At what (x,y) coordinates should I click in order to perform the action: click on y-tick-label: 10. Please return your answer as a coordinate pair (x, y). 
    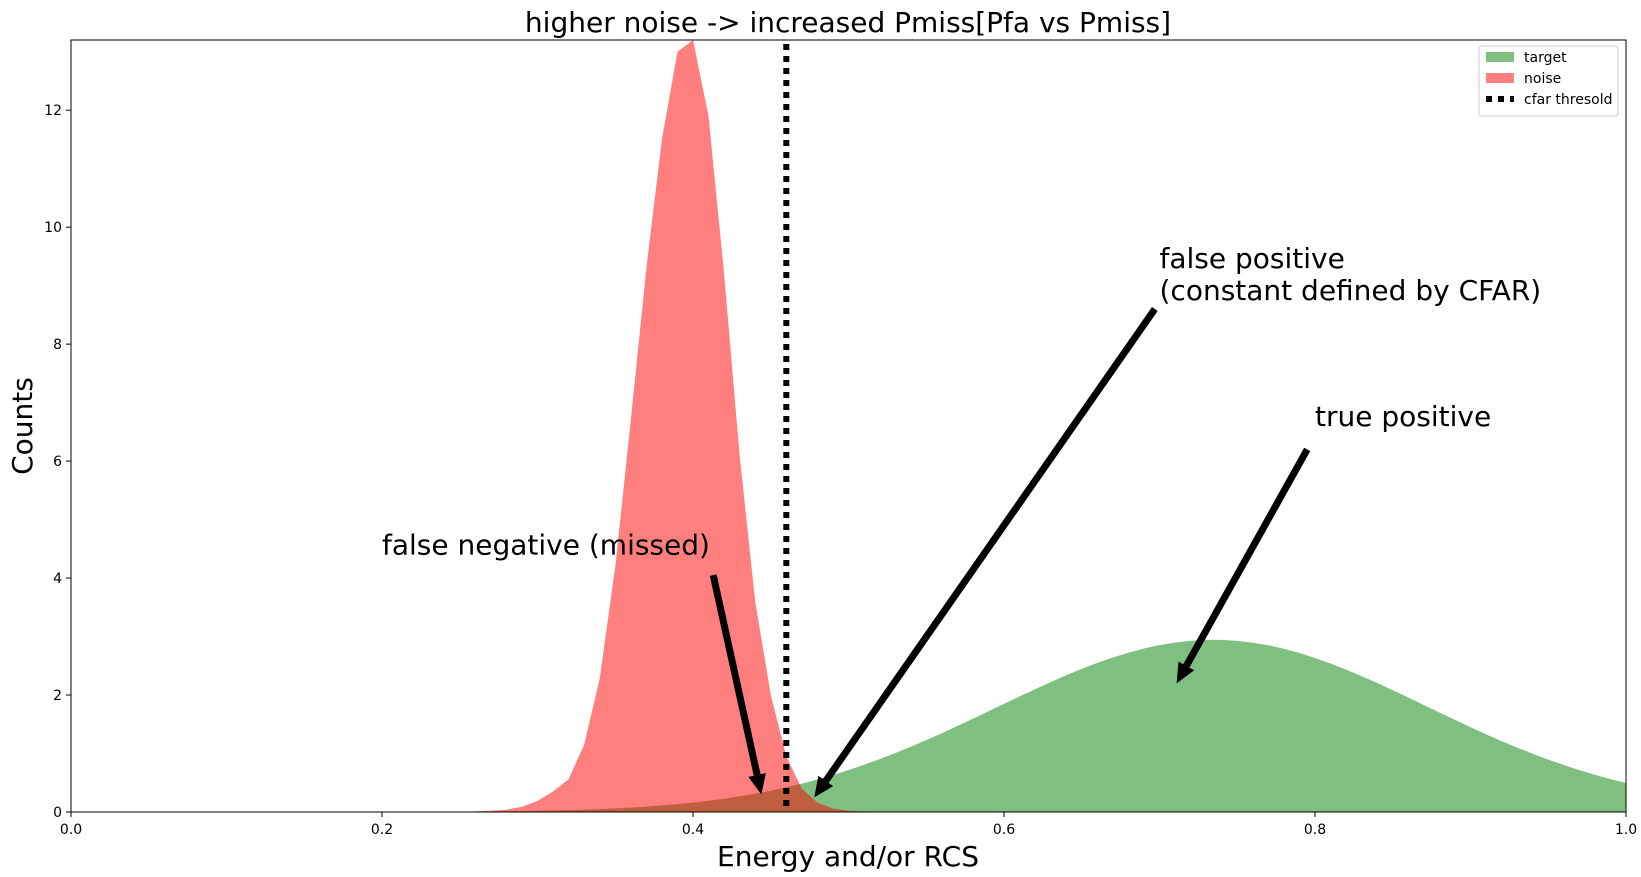
    Looking at the image, I should click on (53, 228).